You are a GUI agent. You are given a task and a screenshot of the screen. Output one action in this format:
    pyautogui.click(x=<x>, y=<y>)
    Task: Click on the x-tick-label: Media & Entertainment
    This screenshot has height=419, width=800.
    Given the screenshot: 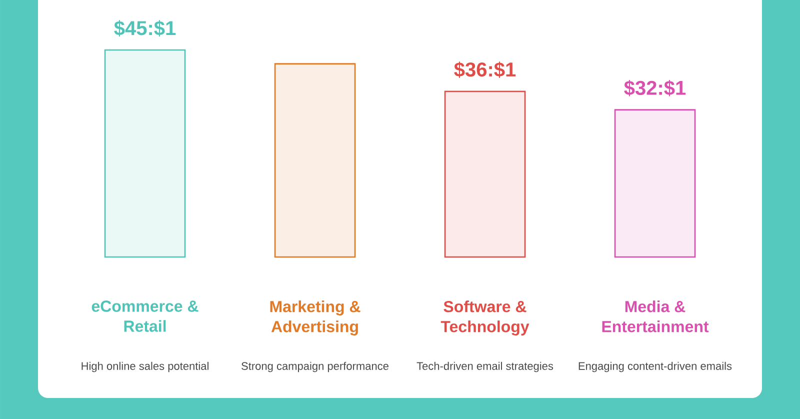 What is the action you would take?
    pyautogui.click(x=655, y=316)
    